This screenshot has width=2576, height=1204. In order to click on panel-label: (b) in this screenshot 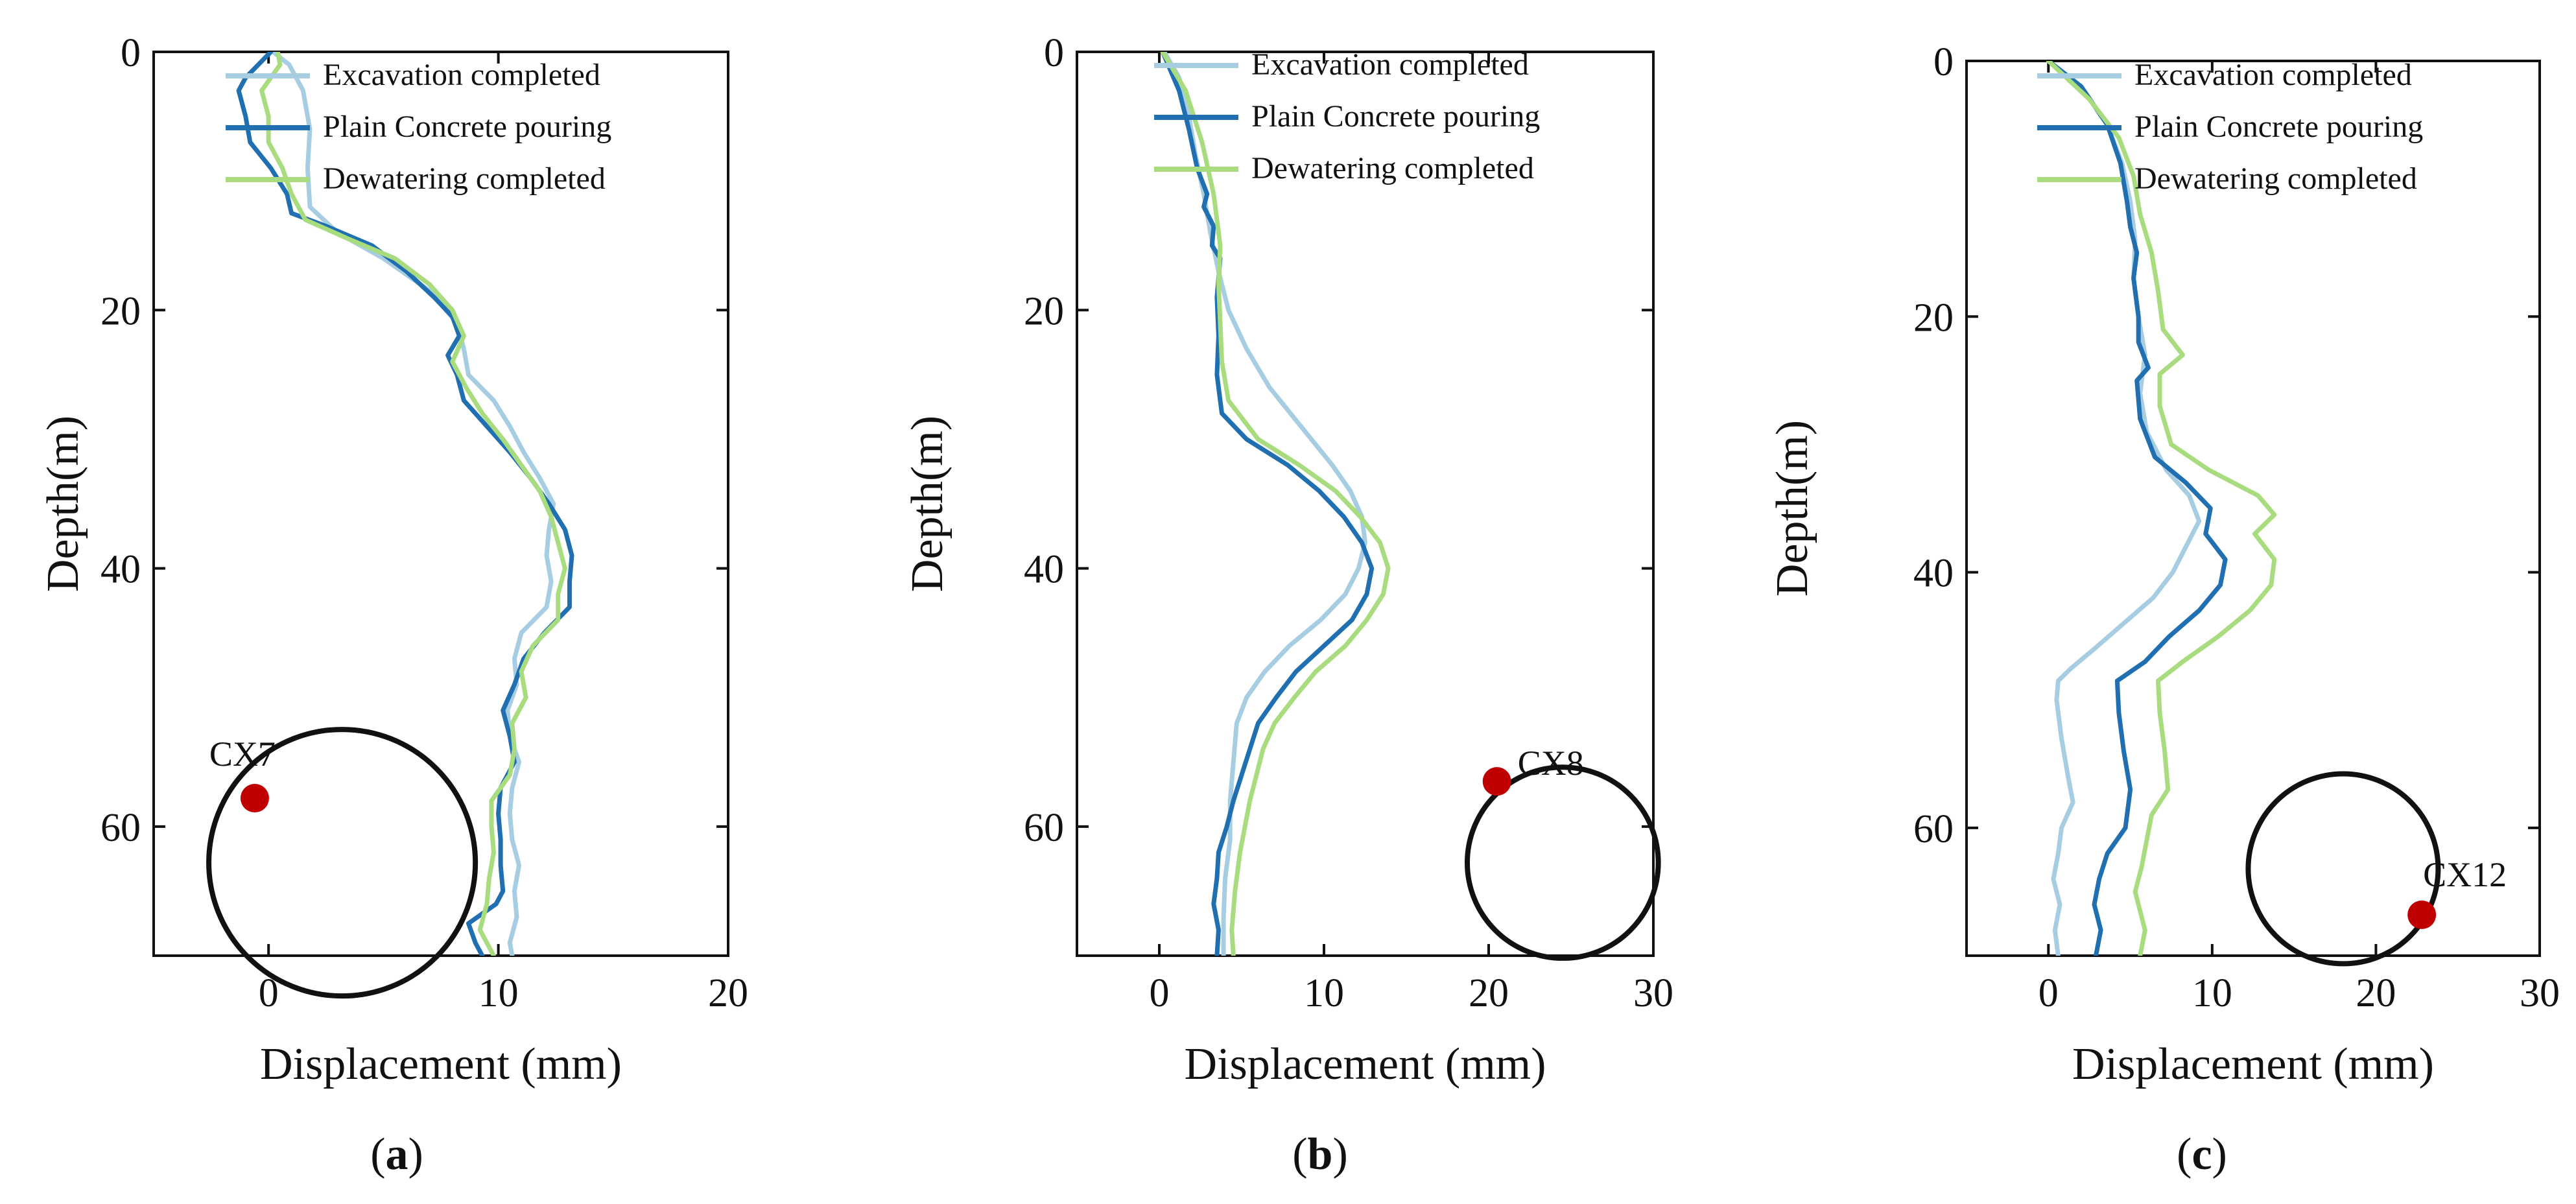, I will do `click(1320, 1154)`.